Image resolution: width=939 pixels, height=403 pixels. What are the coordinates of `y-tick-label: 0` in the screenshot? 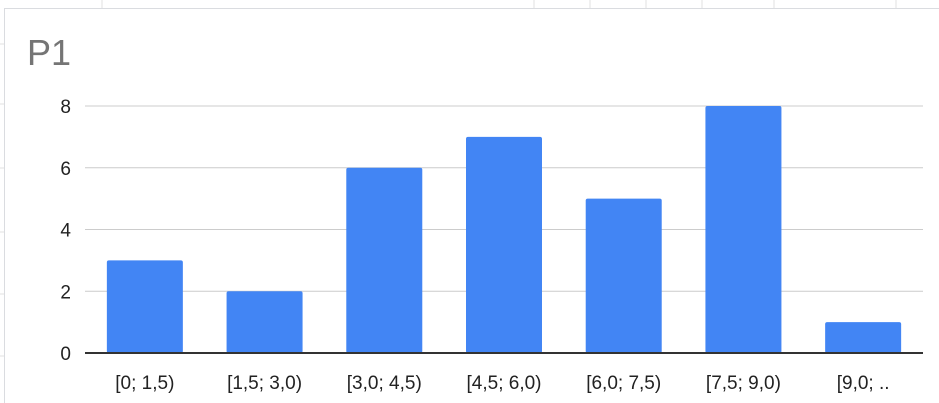 It's located at (65, 354).